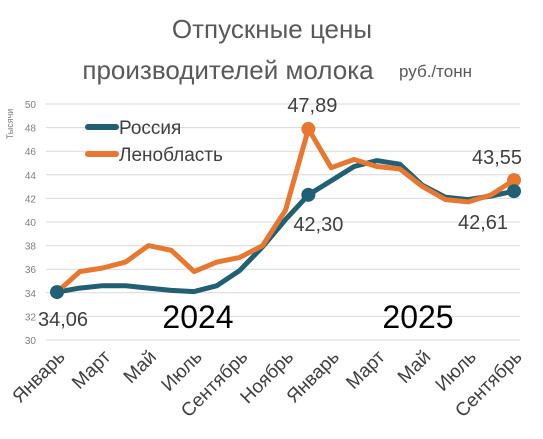 The height and width of the screenshot is (439, 543). Describe the element at coordinates (150, 128) in the screenshot. I see `legend-label: Россия` at that location.